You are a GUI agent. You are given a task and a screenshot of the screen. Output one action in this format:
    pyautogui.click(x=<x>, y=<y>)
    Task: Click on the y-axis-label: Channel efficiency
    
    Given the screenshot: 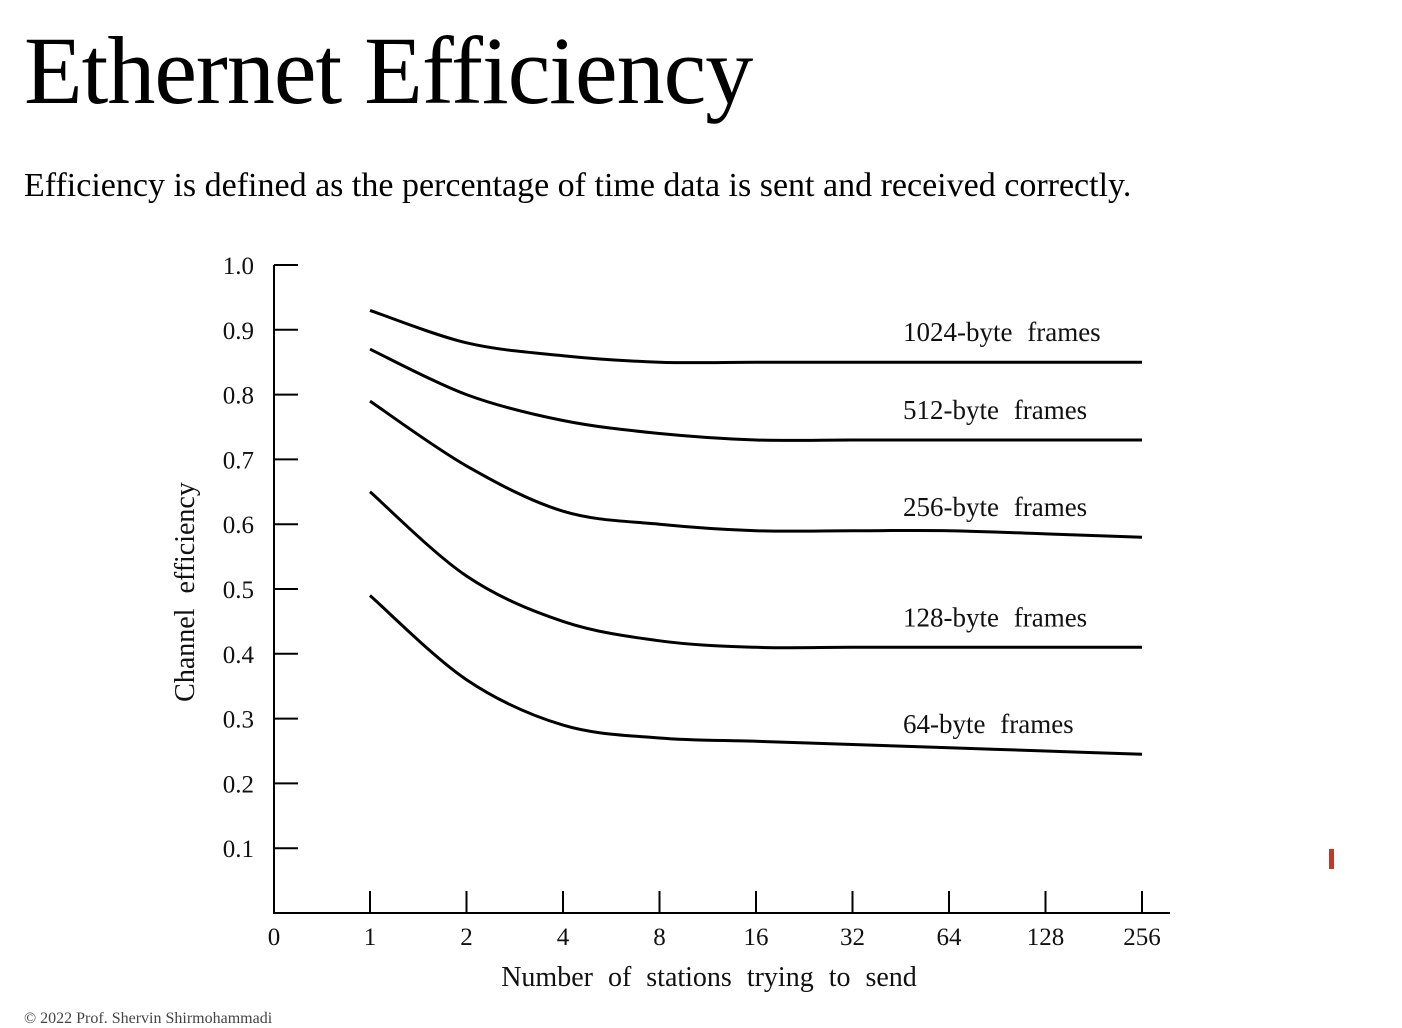 What is the action you would take?
    pyautogui.click(x=185, y=592)
    